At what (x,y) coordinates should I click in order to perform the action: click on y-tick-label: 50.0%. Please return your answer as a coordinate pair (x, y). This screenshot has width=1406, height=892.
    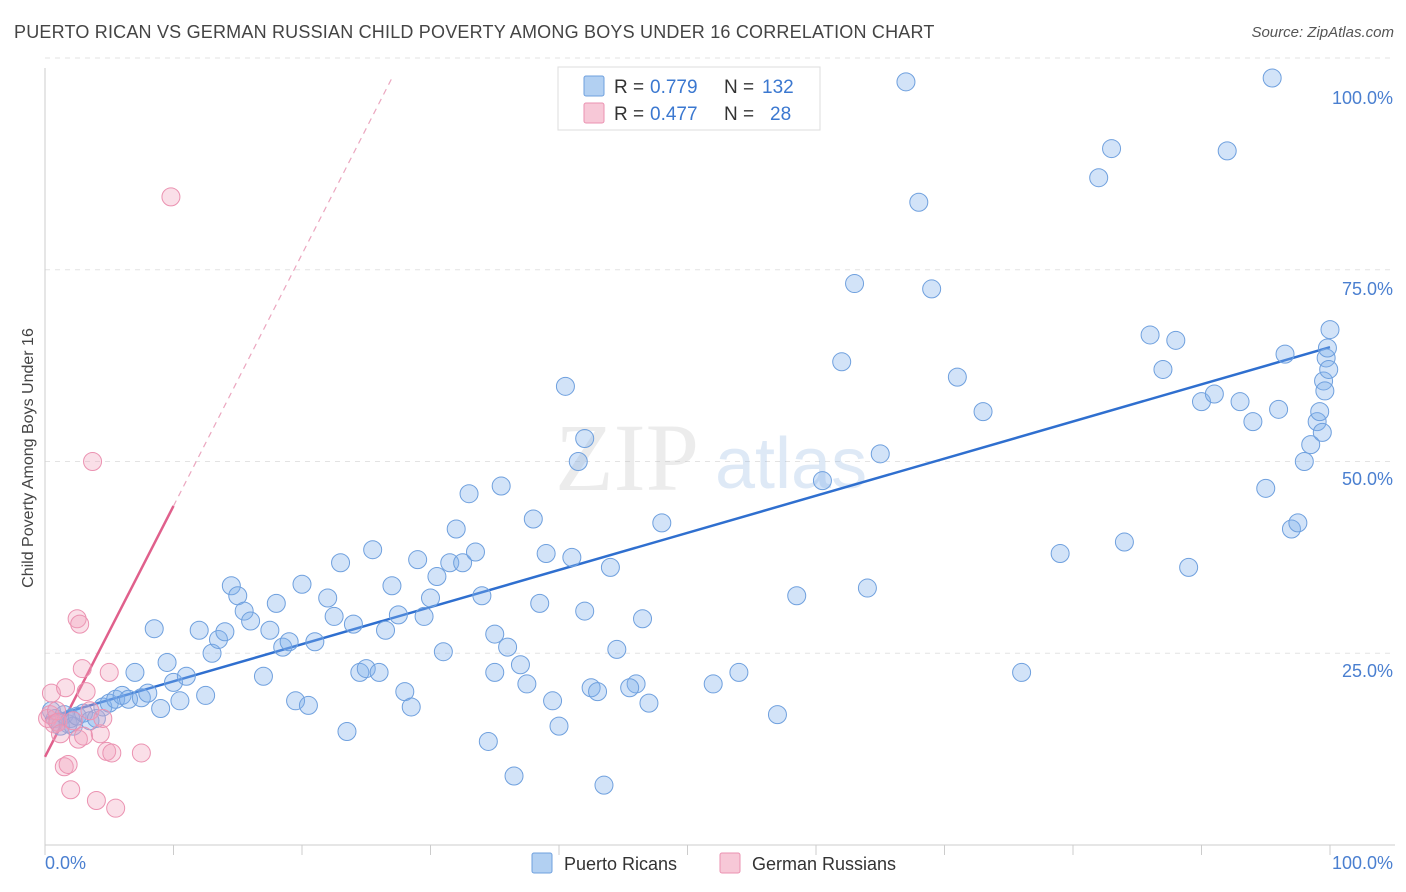
    Looking at the image, I should click on (1367, 479).